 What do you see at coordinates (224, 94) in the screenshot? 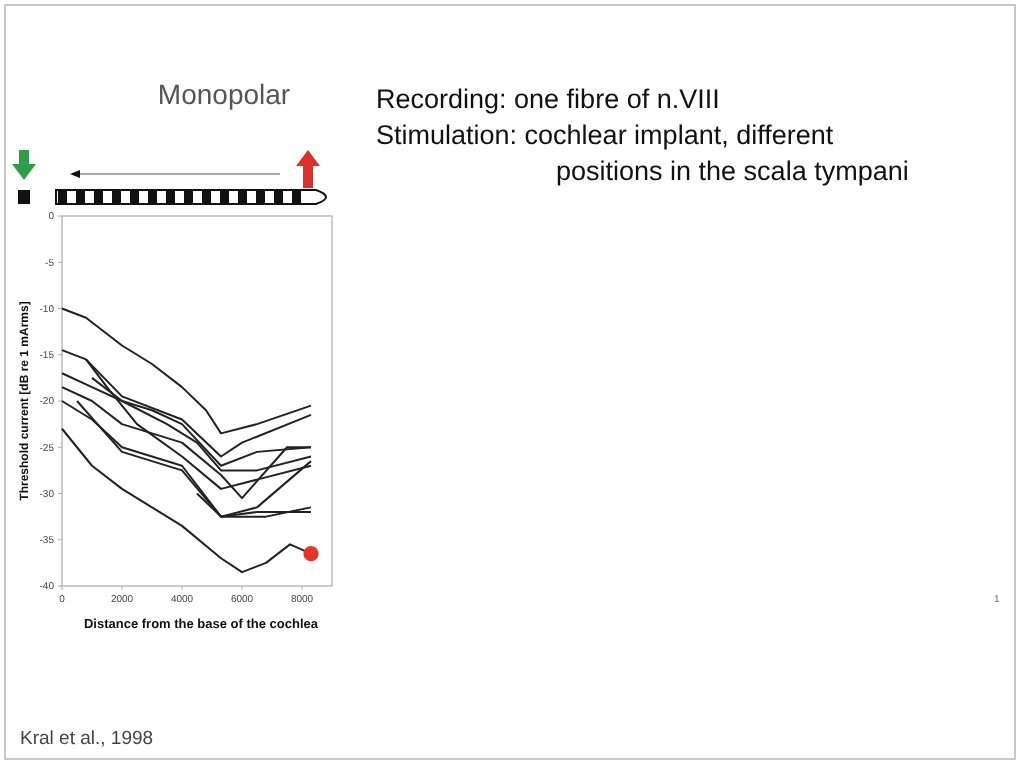
I see `chart-title: Monopolar` at bounding box center [224, 94].